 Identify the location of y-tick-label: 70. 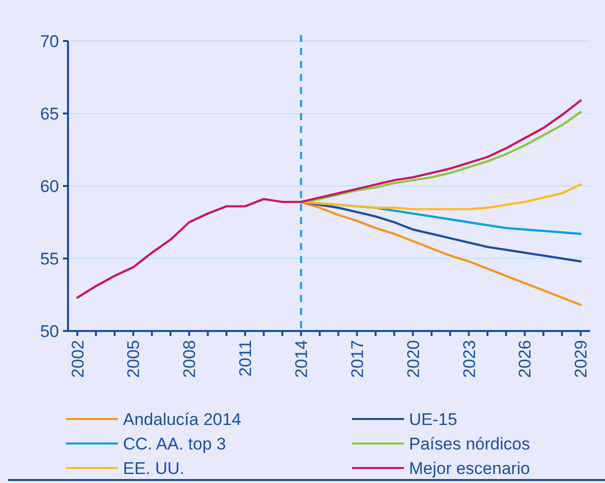
(49, 41).